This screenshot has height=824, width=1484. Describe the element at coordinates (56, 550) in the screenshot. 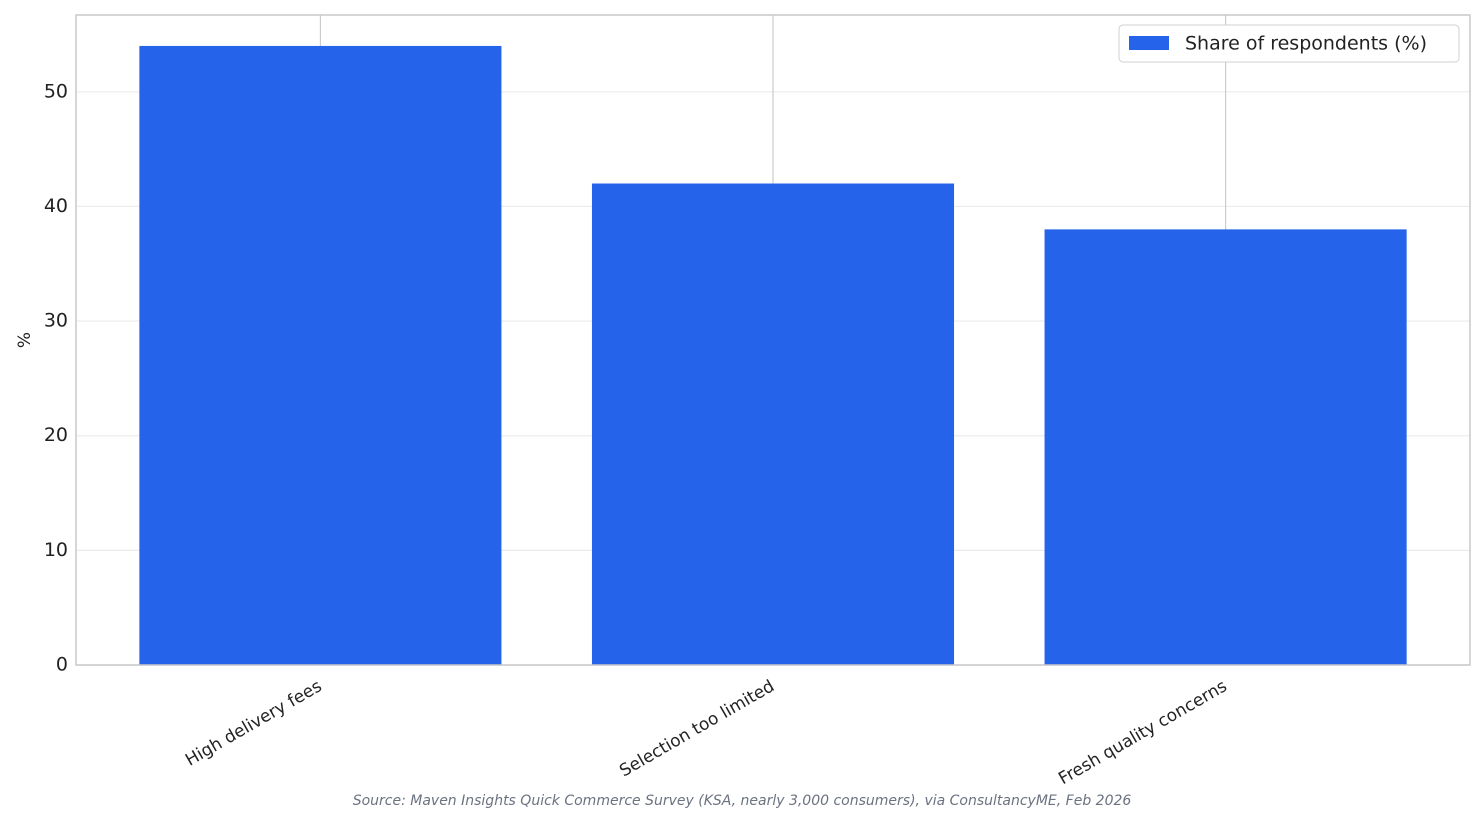

I see `y-tick-label: 10` at that location.